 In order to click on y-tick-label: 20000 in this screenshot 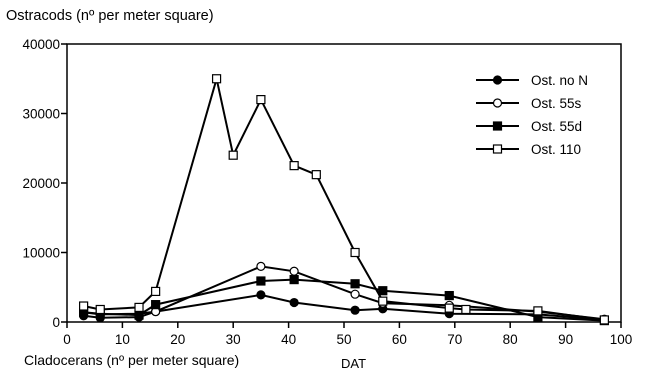, I will do `click(41, 183)`.